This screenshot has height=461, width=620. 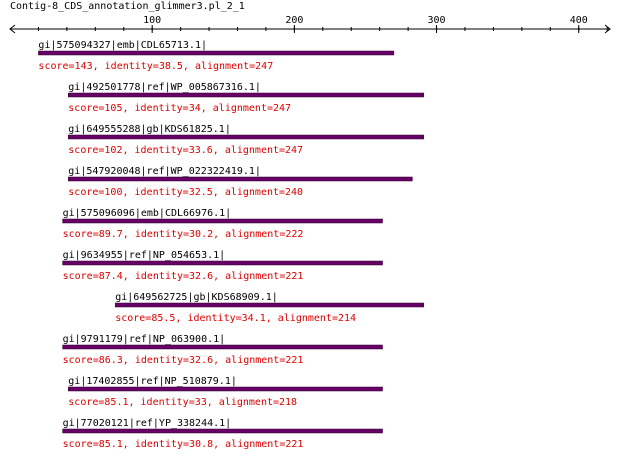 What do you see at coordinates (144, 255) in the screenshot?
I see `hit-name-label: gi|9634955|ref|NP_054653.1|` at bounding box center [144, 255].